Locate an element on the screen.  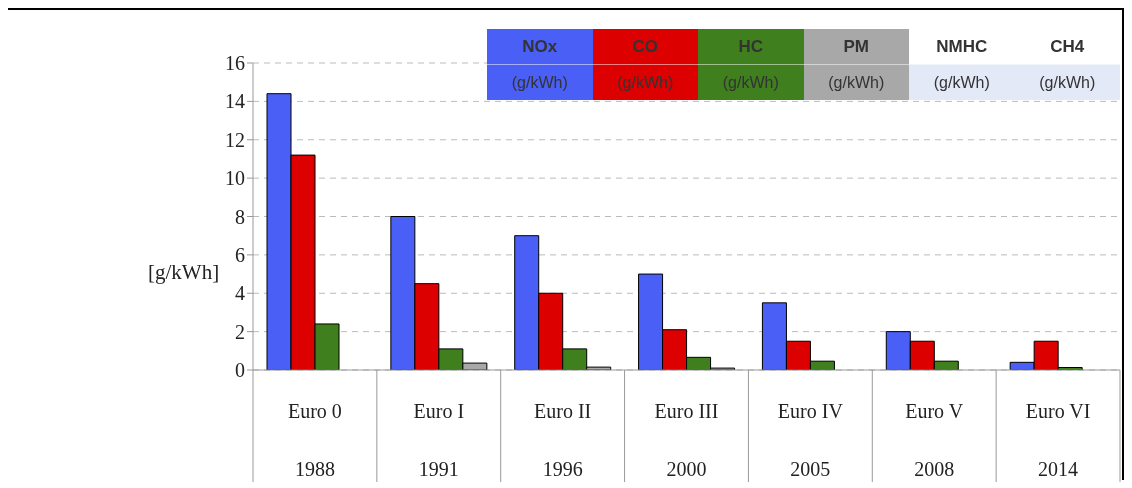
y-tick-label: 16 is located at coordinates (235, 63).